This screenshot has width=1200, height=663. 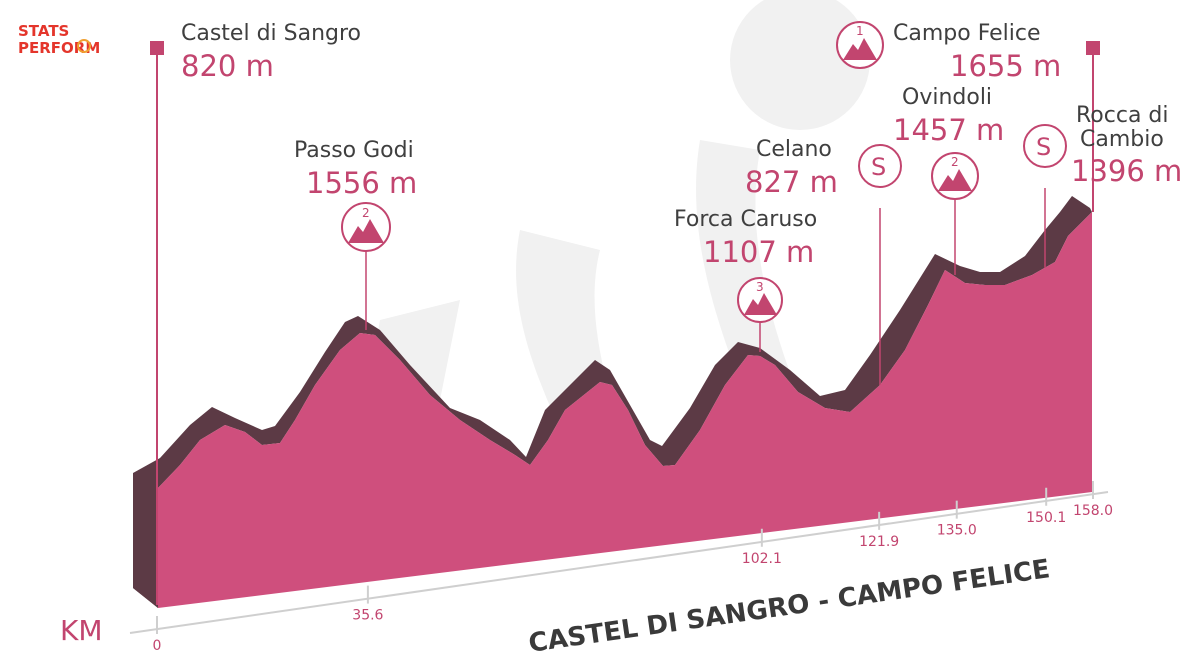 I want to click on passo-godi-name: Passo Godi, so click(x=354, y=150).